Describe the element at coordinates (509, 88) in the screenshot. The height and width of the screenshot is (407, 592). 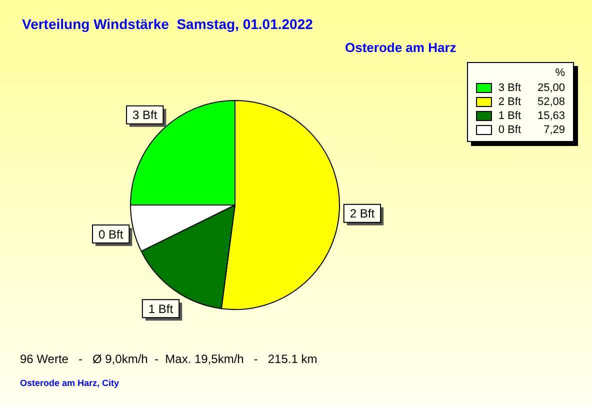
I see `legend-label: 3 Bft` at that location.